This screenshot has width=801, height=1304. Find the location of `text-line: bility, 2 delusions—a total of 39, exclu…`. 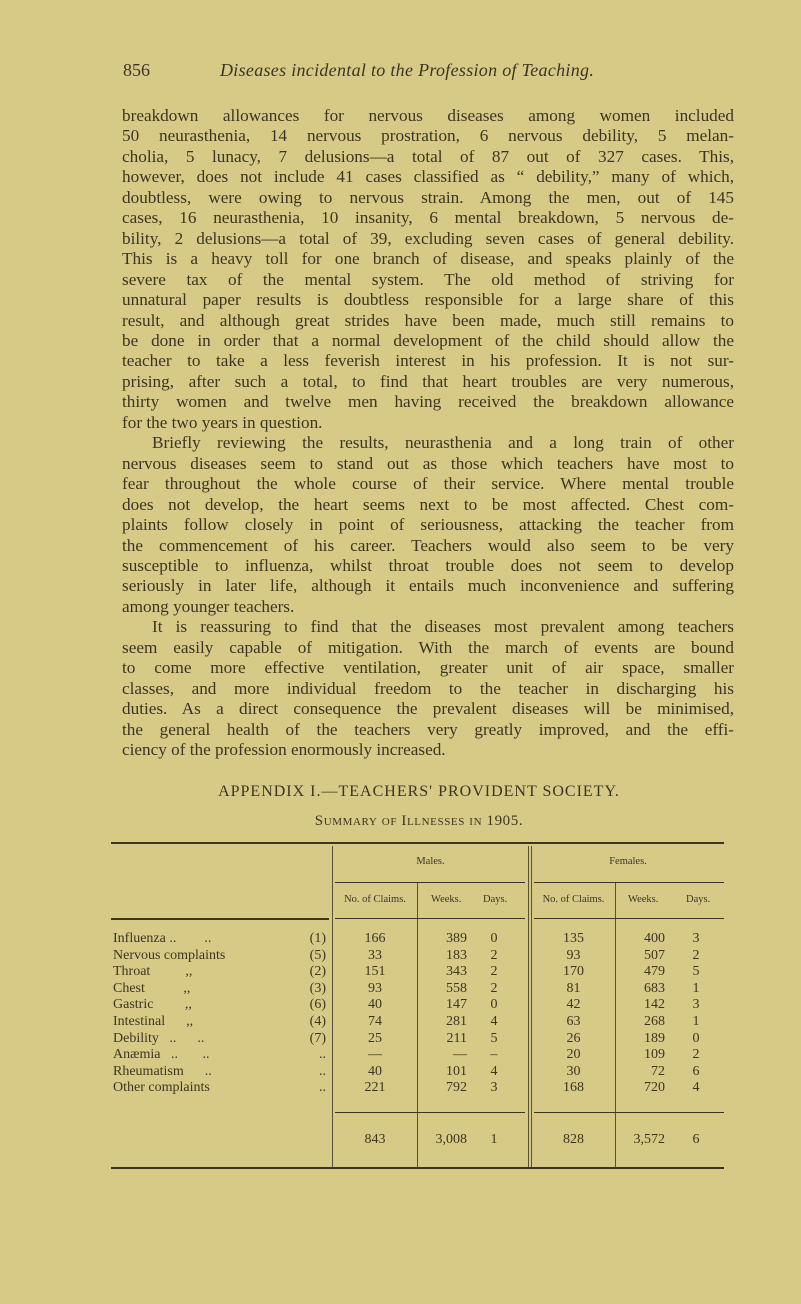

text-line: bility, 2 delusions—a total of 39, exclu… is located at coordinates (428, 238).